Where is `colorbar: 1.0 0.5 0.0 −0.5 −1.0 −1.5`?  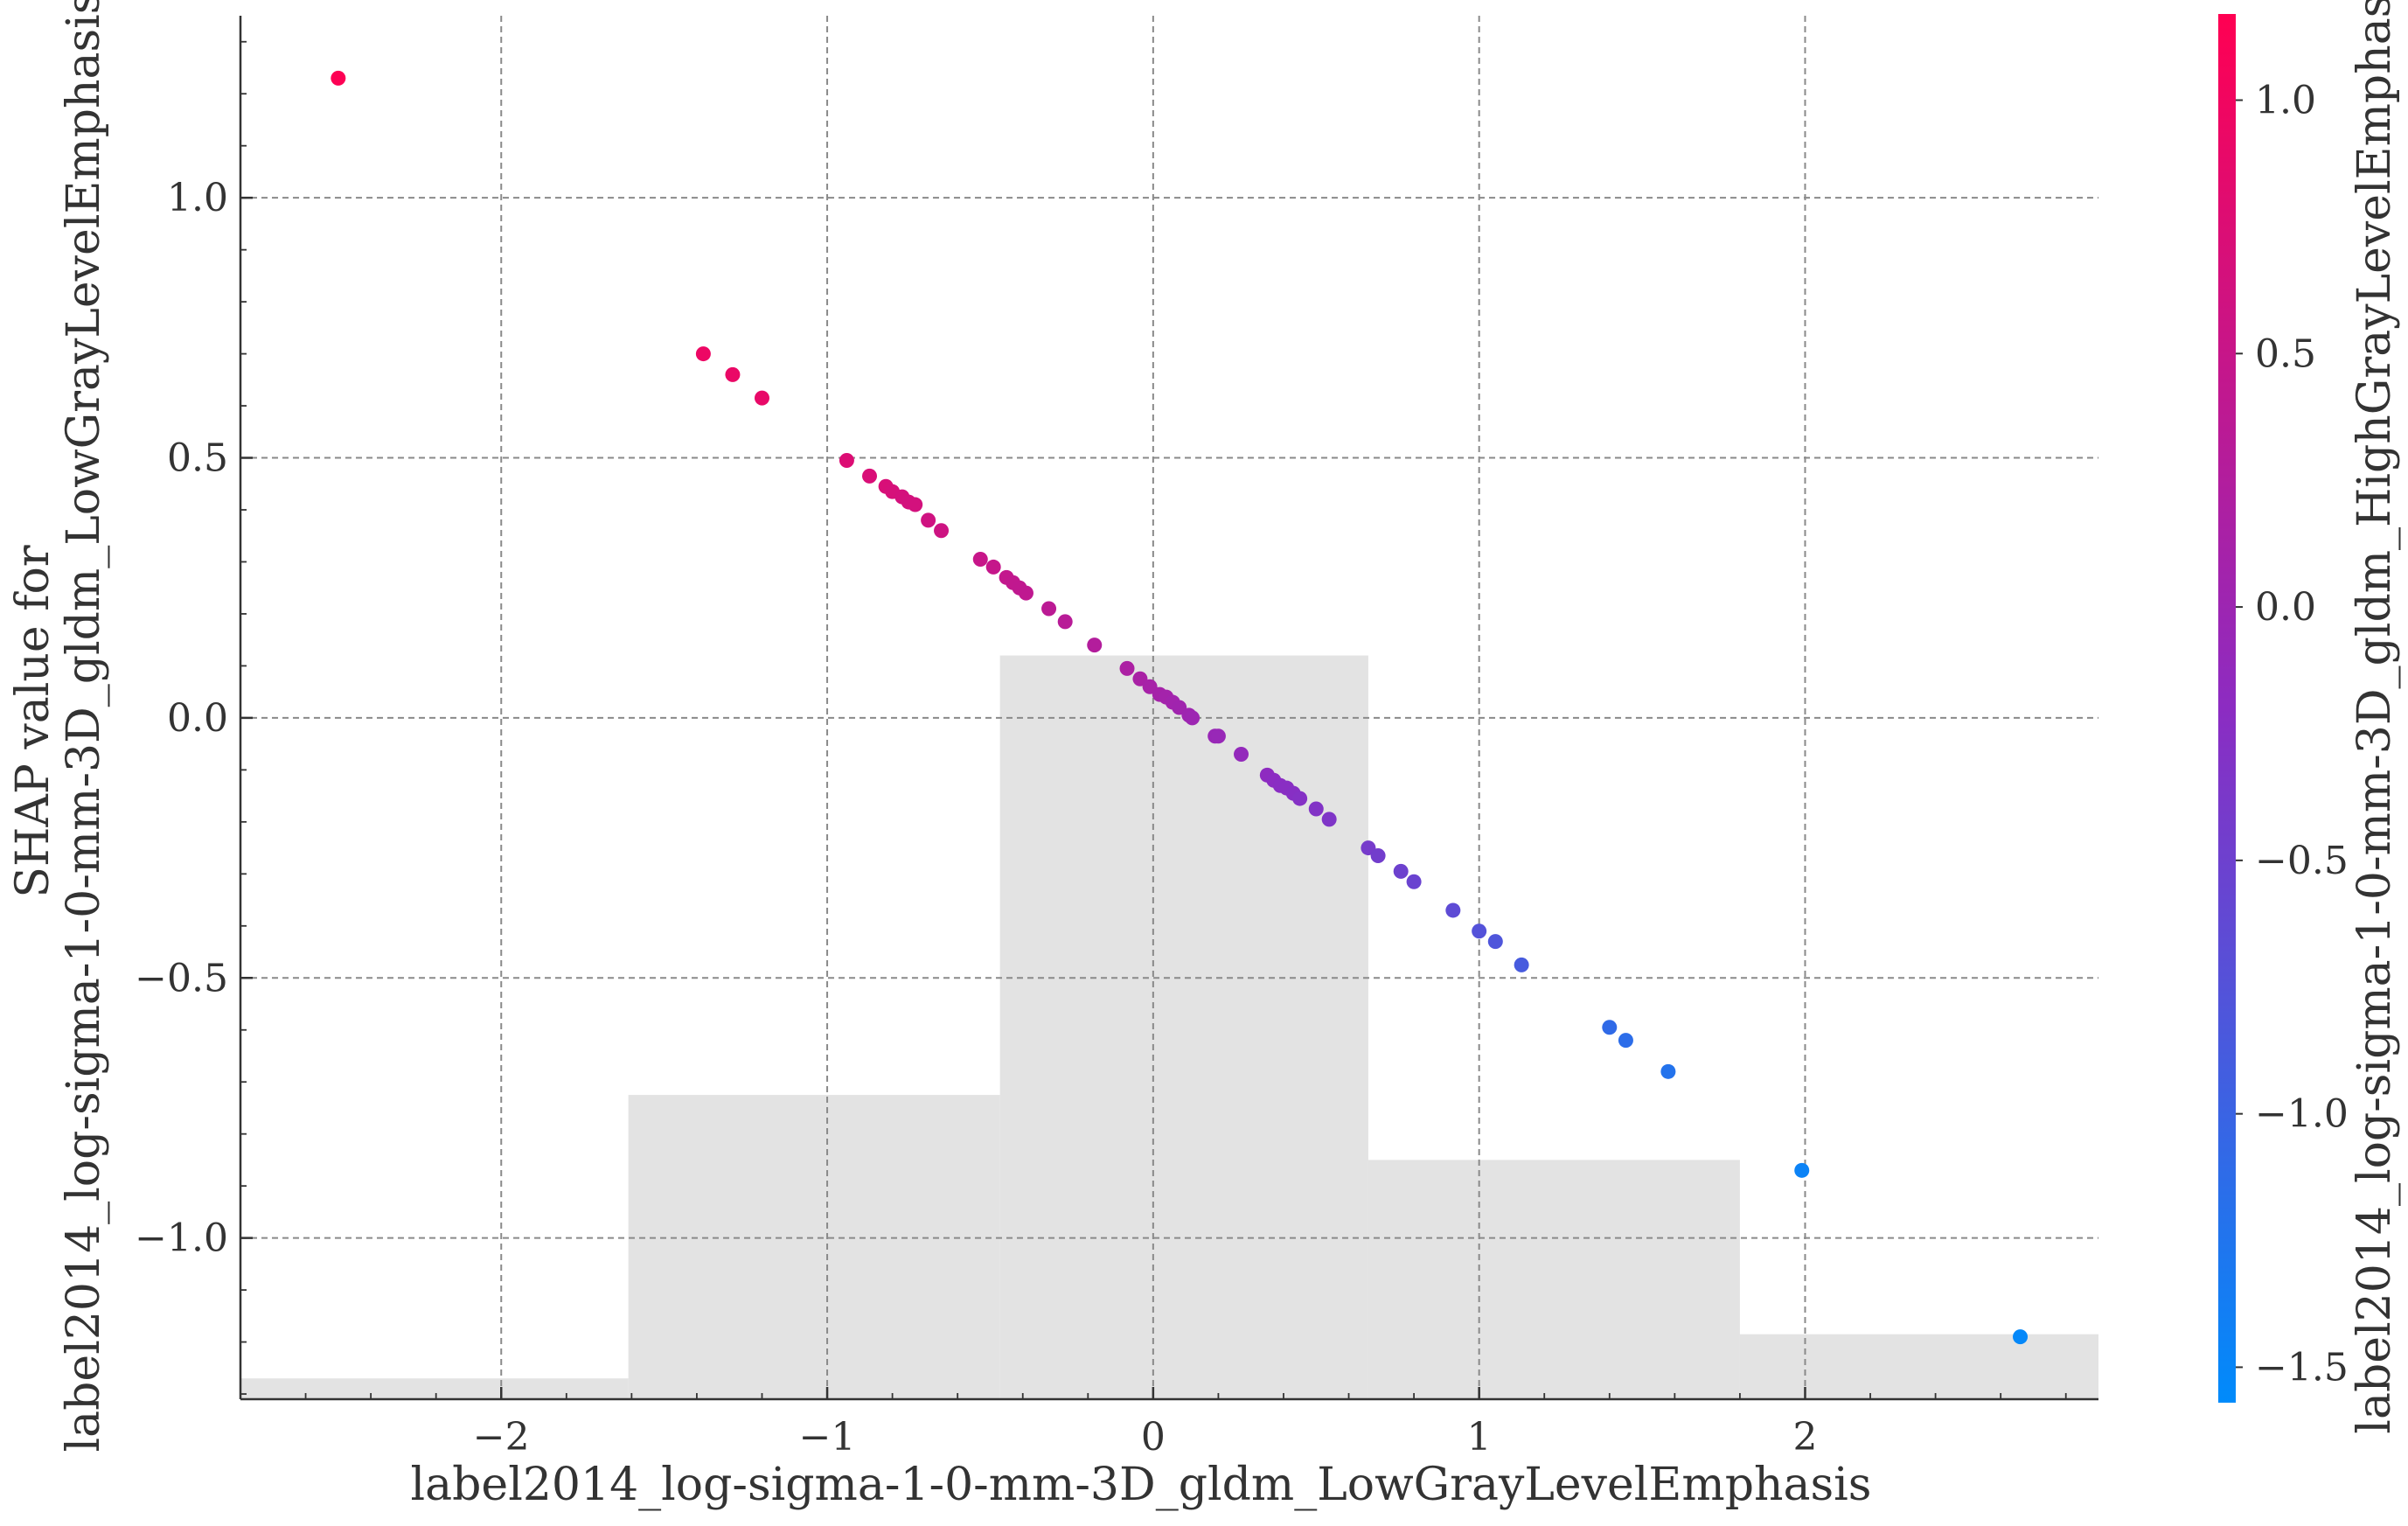
colorbar: 1.0 0.5 0.0 −0.5 −1.0 −1.5 is located at coordinates (2283, 708).